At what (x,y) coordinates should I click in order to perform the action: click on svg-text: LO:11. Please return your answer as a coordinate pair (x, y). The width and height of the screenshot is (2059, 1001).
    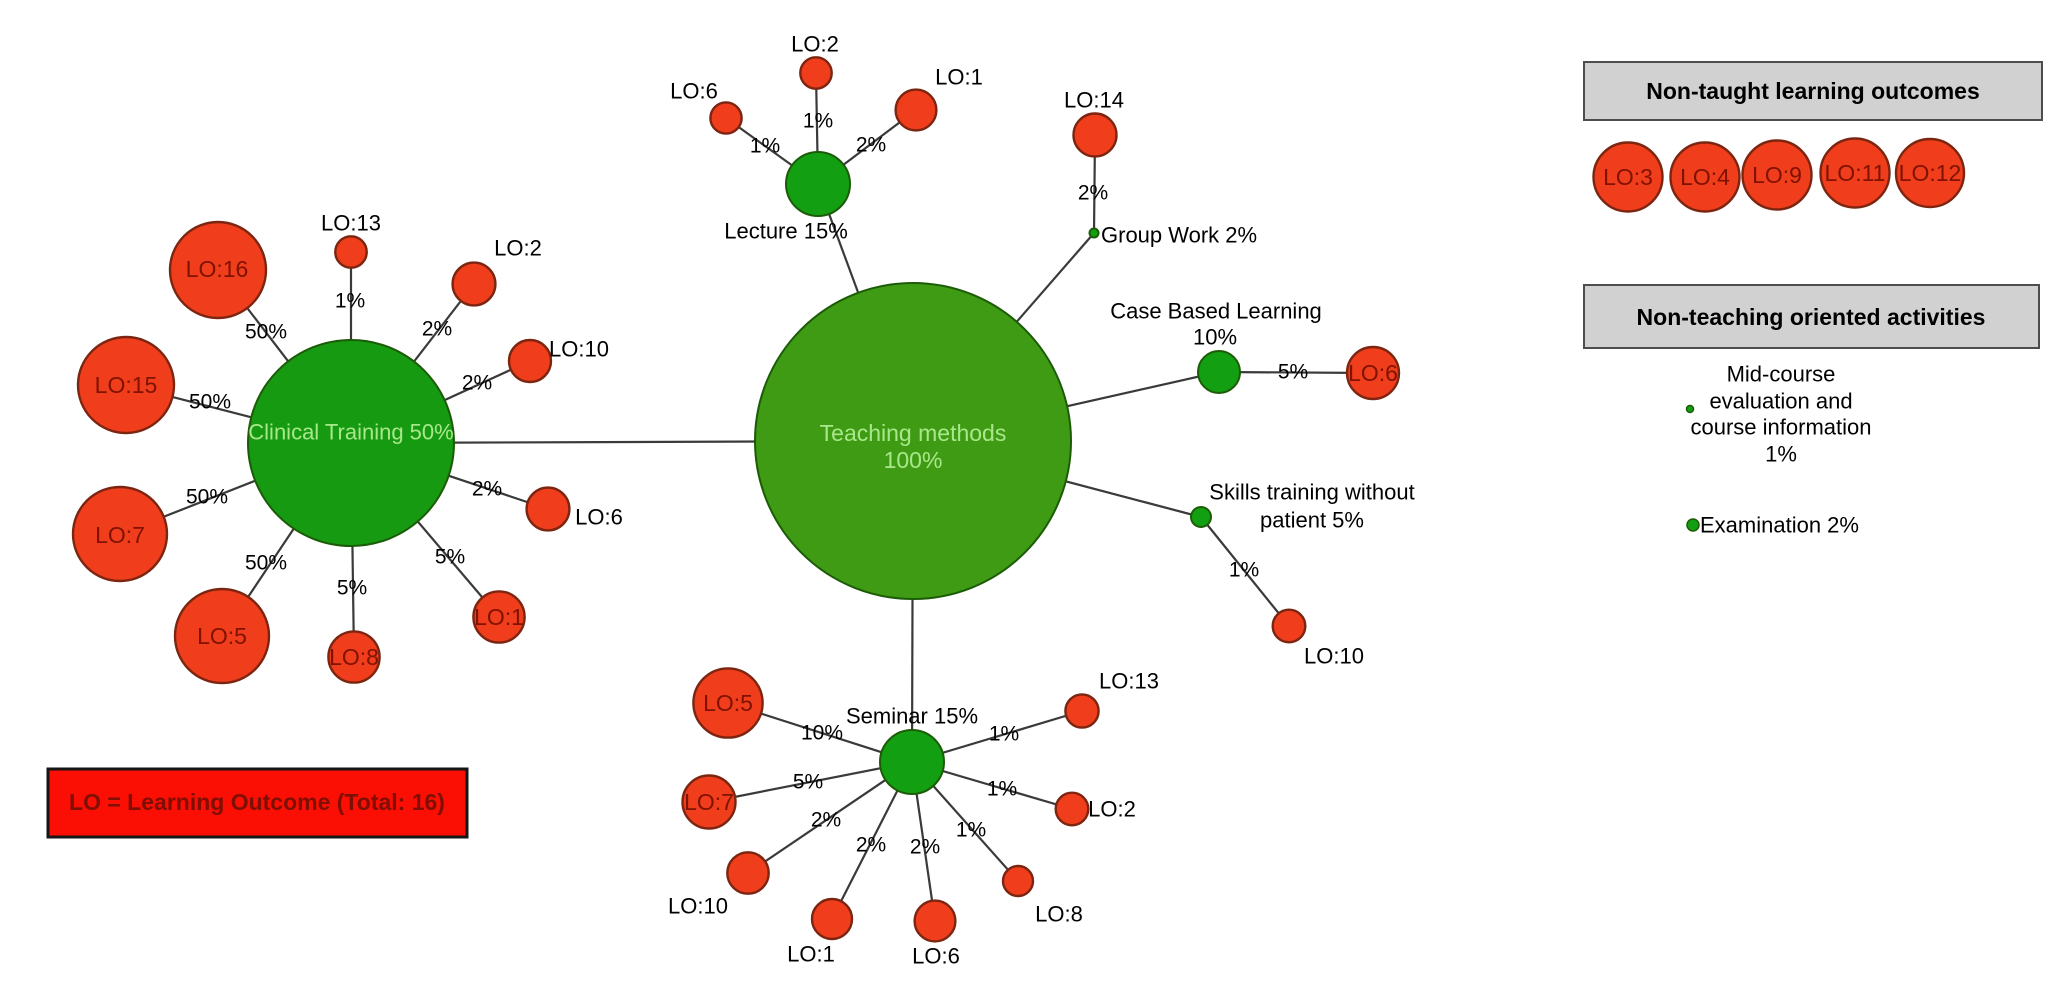
    Looking at the image, I should click on (1855, 173).